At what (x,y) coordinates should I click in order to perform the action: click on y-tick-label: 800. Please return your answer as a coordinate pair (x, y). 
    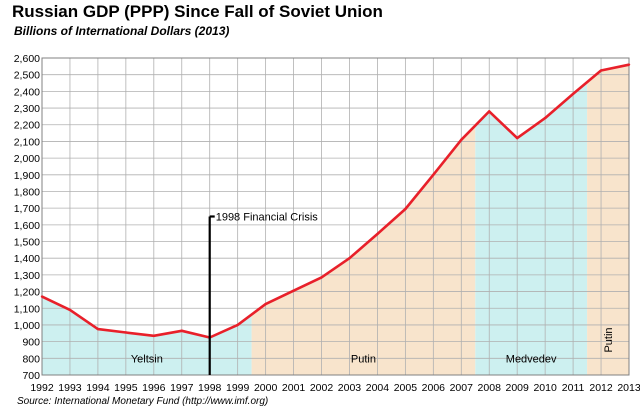
    Looking at the image, I should click on (31, 359).